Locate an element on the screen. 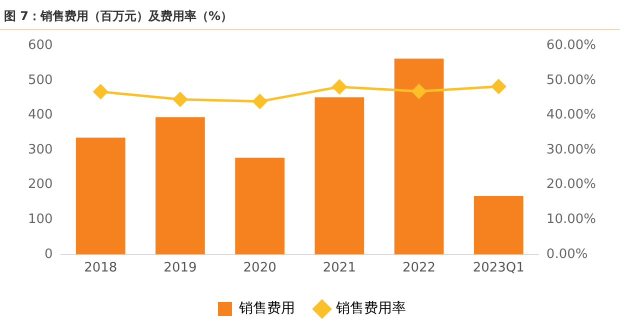  legend-label: 销售费用 is located at coordinates (266, 308).